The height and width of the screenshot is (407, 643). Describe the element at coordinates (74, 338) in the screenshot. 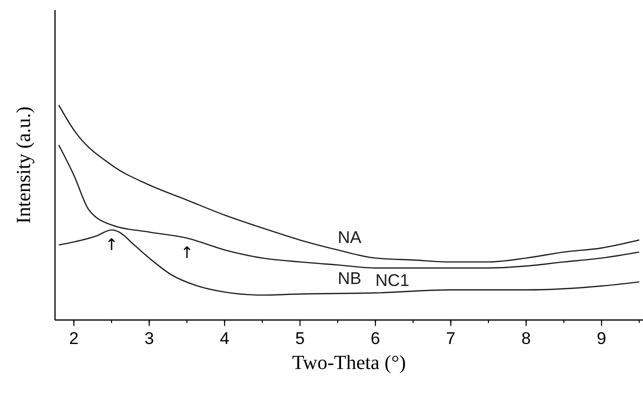

I see `x-tick-label: 2` at that location.